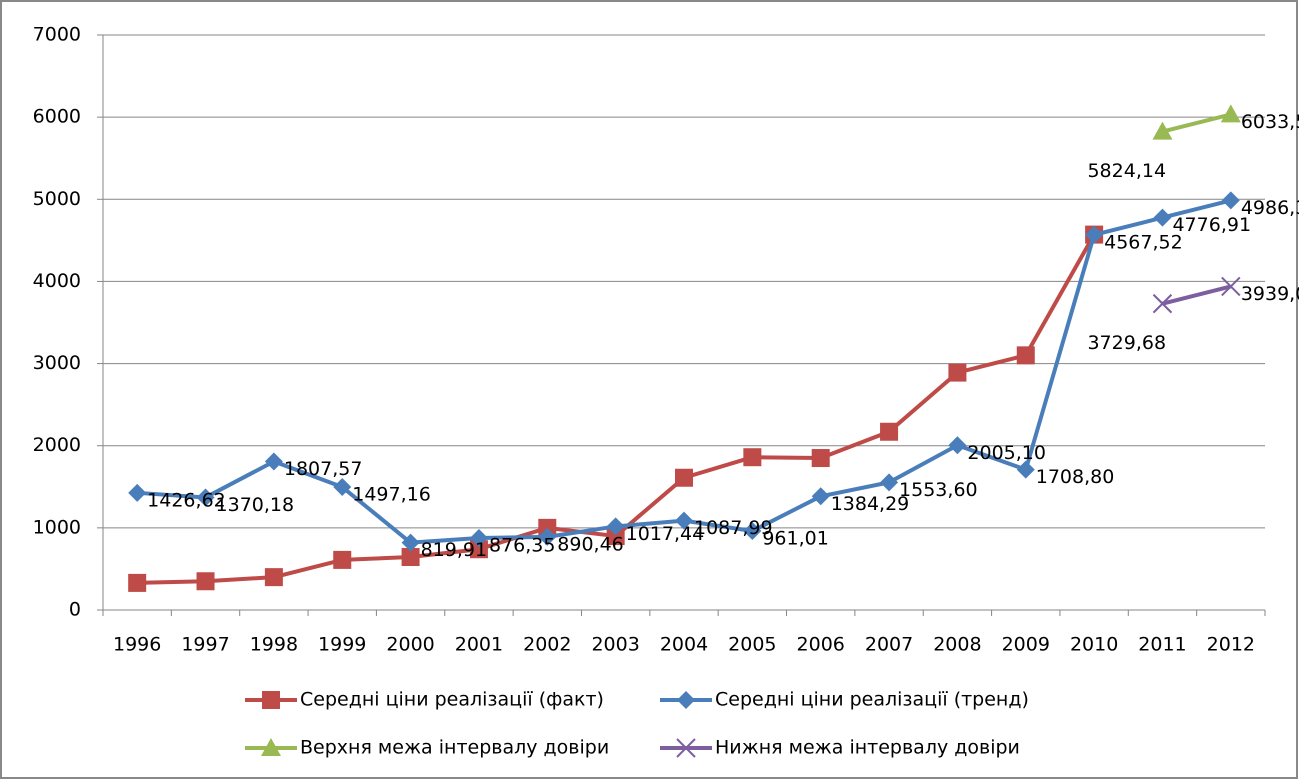 This screenshot has height=780, width=1299. Describe the element at coordinates (1143, 242) in the screenshot. I see `data-label: 4567,52` at that location.